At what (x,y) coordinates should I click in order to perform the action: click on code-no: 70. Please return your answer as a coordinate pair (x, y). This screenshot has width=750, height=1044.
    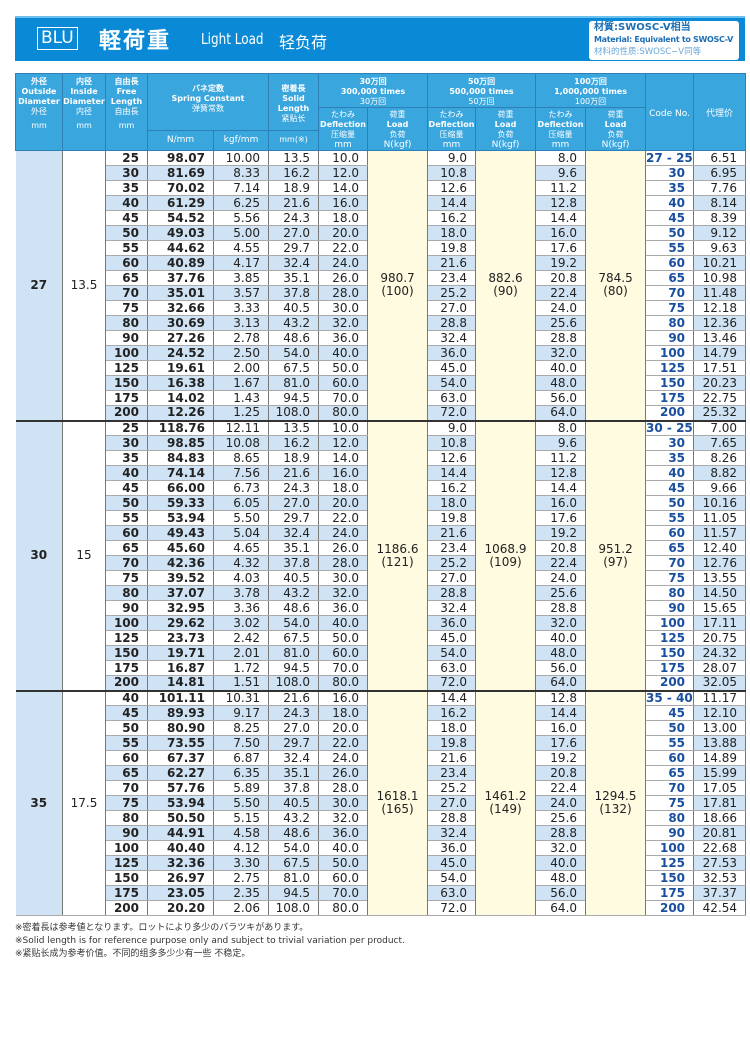
    Looking at the image, I should click on (670, 788).